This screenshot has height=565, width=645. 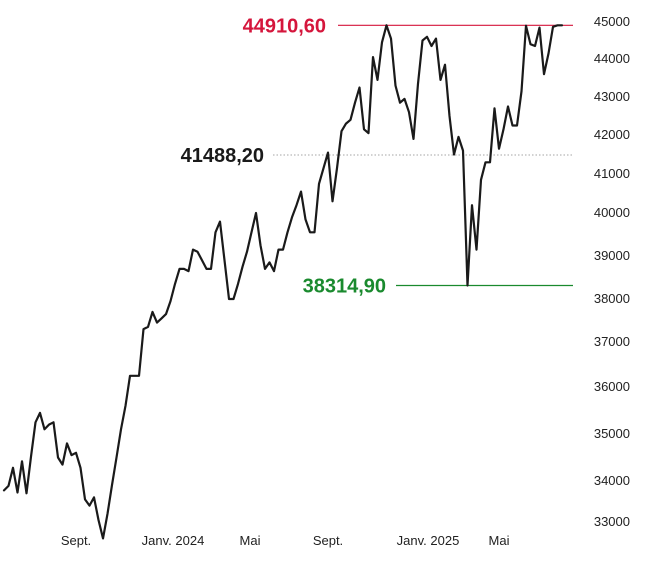 I want to click on y-tick-label: 45000, so click(x=612, y=21).